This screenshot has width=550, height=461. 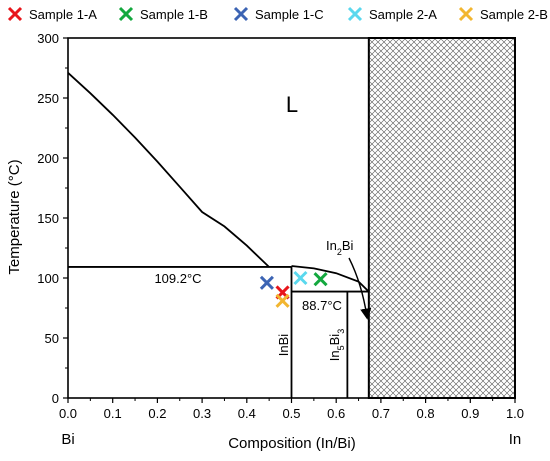 What do you see at coordinates (289, 14) in the screenshot?
I see `legend-label-3: Sample 1-C` at bounding box center [289, 14].